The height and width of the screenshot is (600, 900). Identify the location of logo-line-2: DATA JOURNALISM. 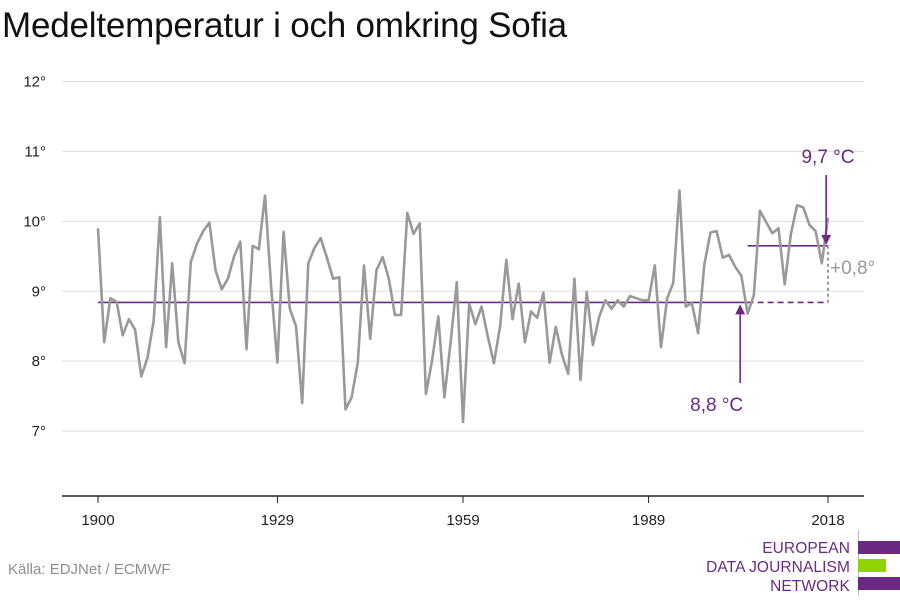
(778, 567).